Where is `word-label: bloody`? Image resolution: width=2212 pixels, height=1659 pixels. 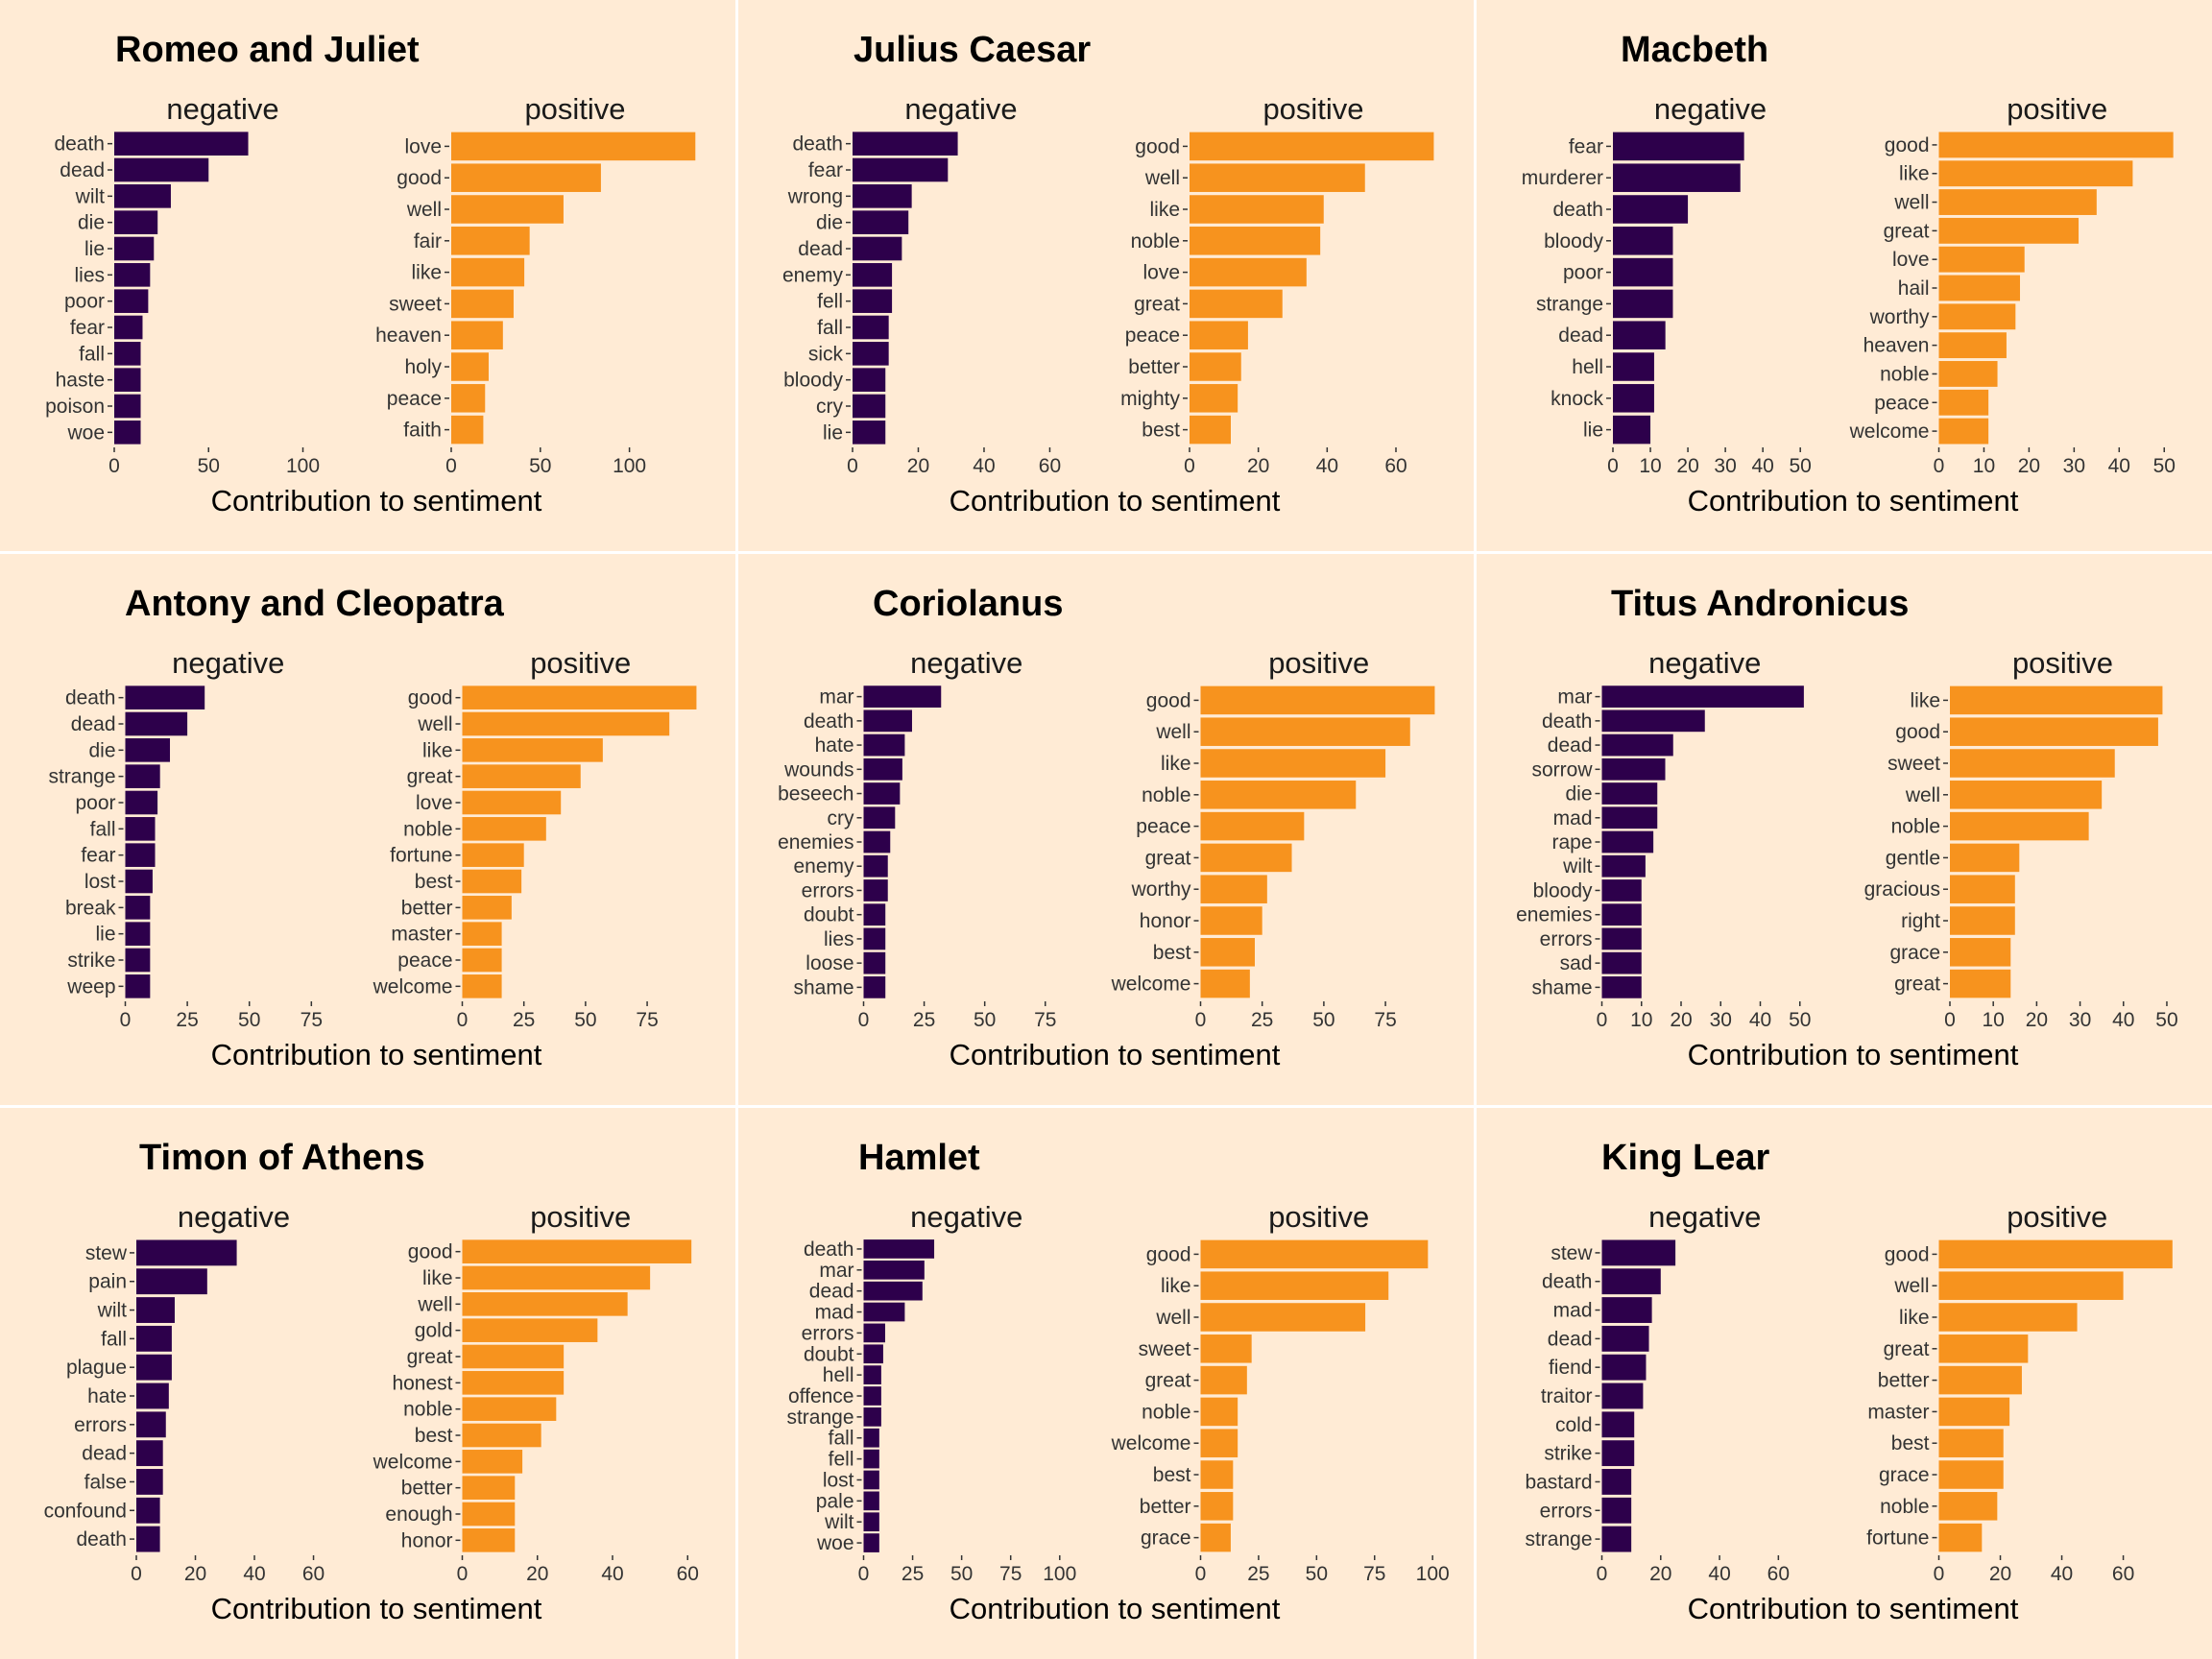 word-label: bloody is located at coordinates (1573, 241).